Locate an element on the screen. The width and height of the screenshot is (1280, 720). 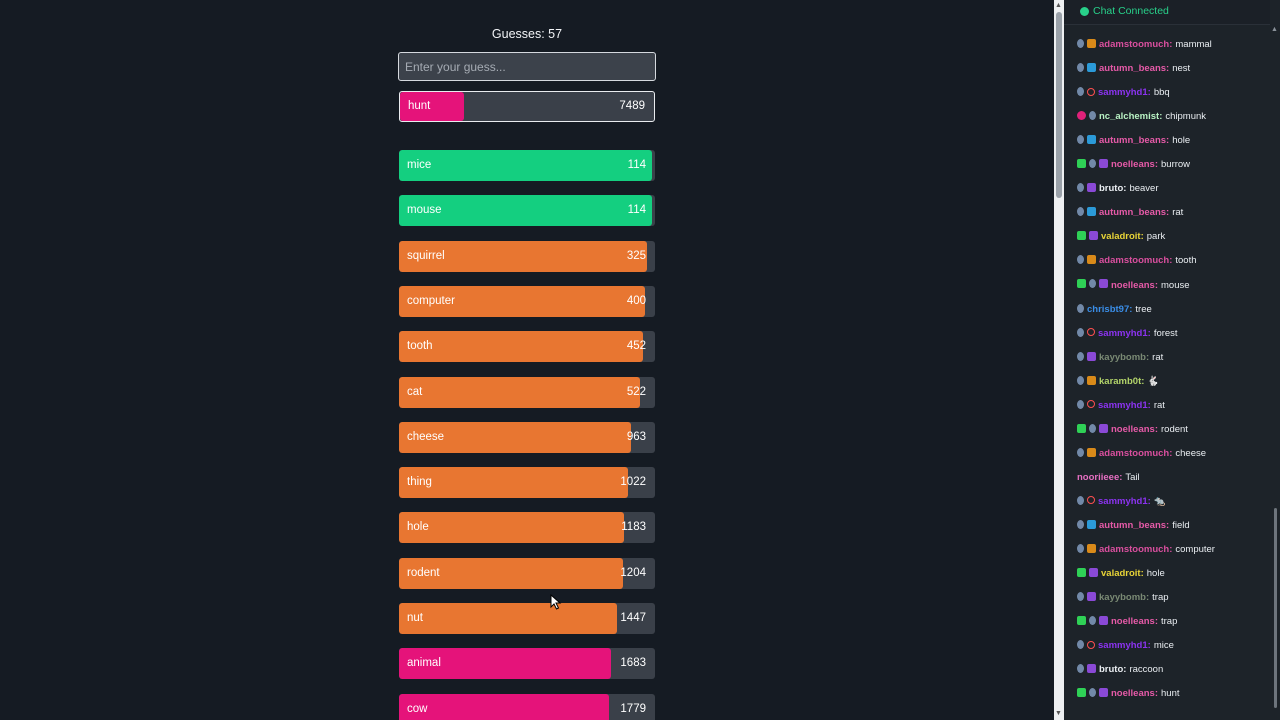
current-guess-score: 7489 is located at coordinates (632, 106).